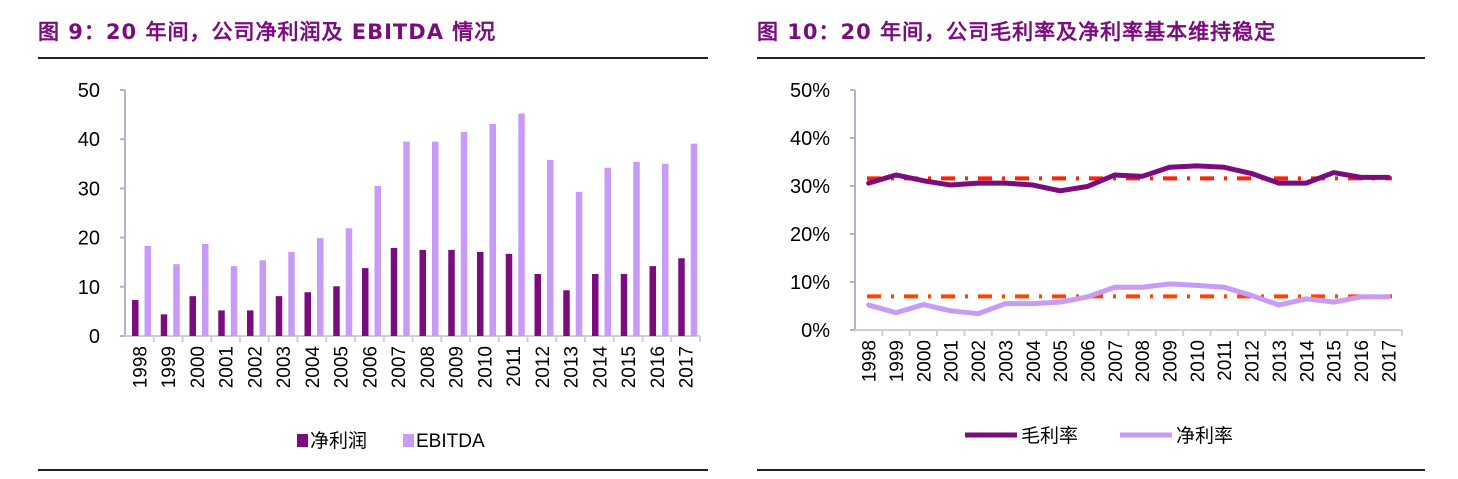  What do you see at coordinates (1204, 436) in the screenshot?
I see `legend-label-net-margin: 净利率` at bounding box center [1204, 436].